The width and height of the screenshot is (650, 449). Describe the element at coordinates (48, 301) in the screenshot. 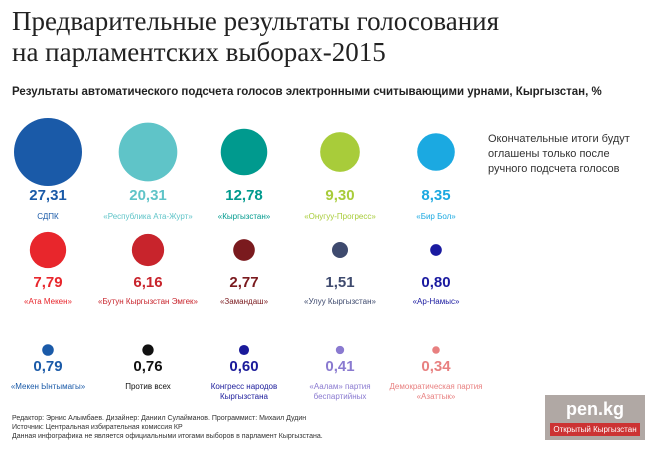

I see `category-label: «Ата Мекен»` at that location.